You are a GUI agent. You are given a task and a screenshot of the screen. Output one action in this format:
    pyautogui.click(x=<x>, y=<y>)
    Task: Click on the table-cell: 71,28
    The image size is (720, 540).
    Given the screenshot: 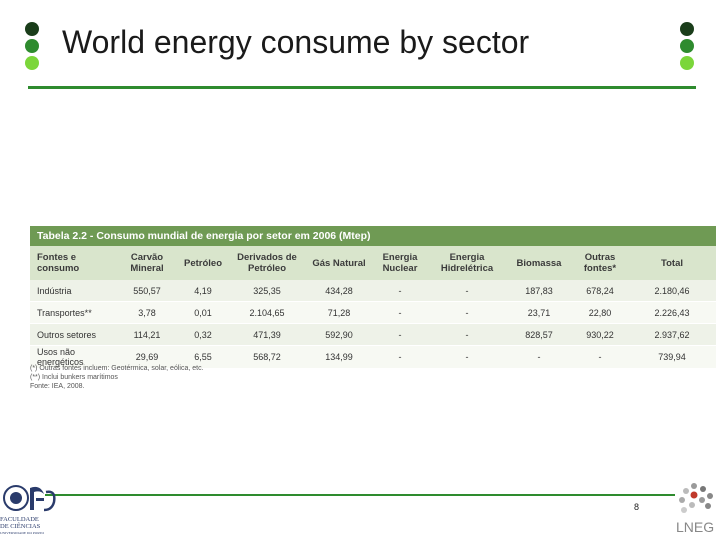 What is the action you would take?
    pyautogui.click(x=339, y=312)
    